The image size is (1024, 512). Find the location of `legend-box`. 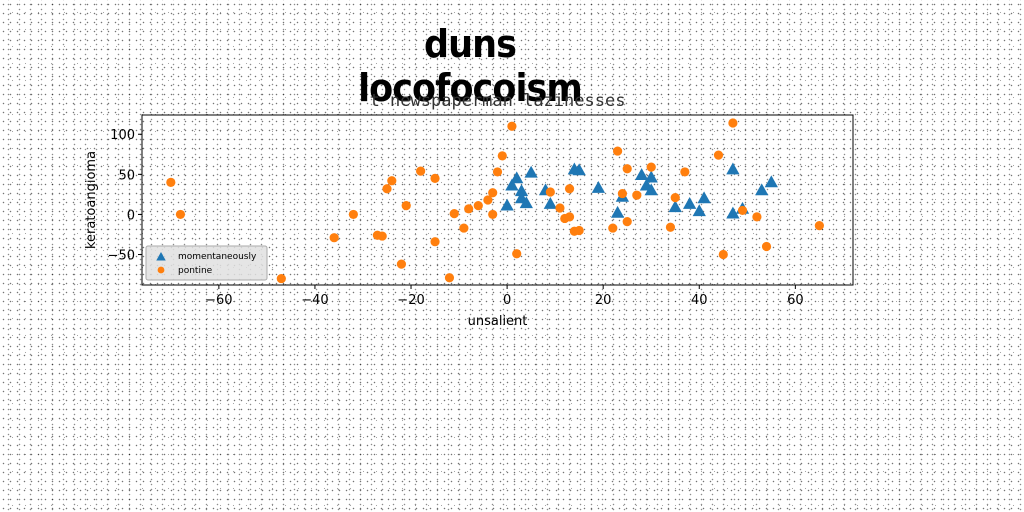

legend-box is located at coordinates (206, 263).